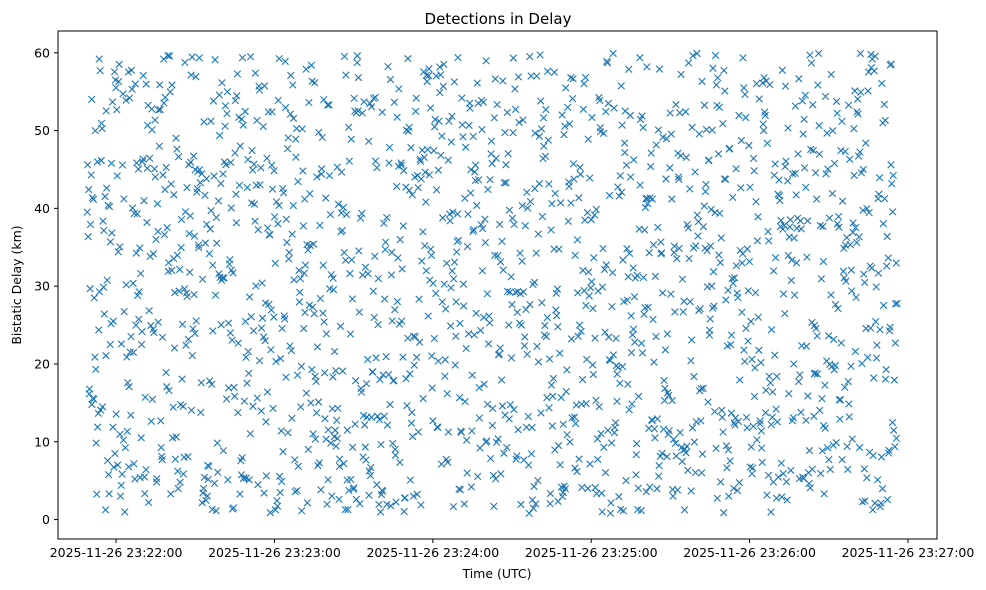 Image resolution: width=986 pixels, height=590 pixels. What do you see at coordinates (496, 573) in the screenshot?
I see `x-axis-label: Time (UTC)` at bounding box center [496, 573].